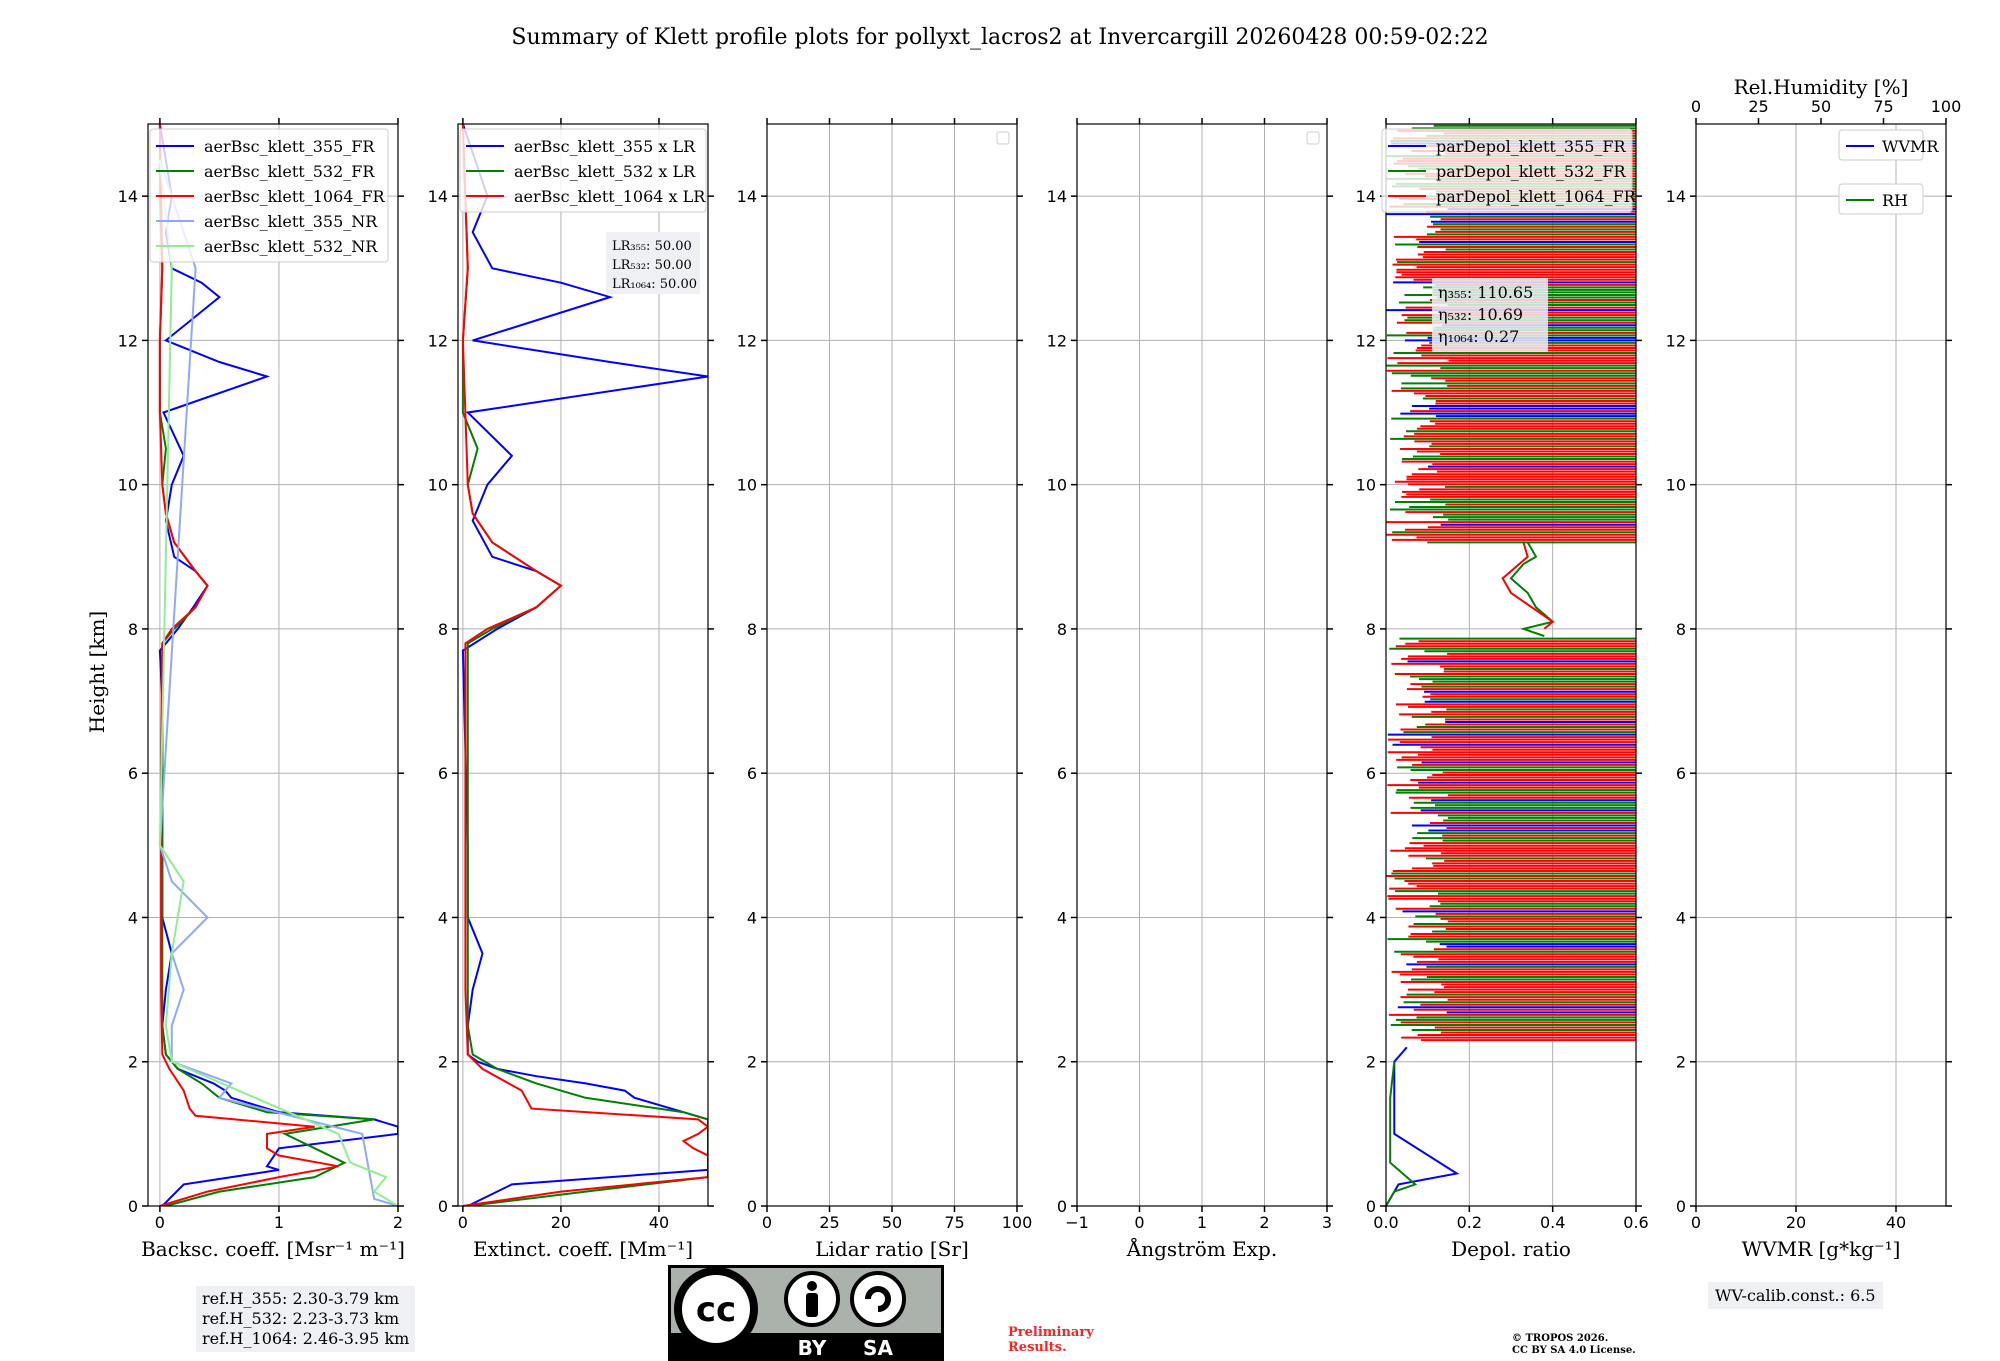  What do you see at coordinates (1051, 1332) in the screenshot?
I see `preliminary-line-1: Preliminary` at bounding box center [1051, 1332].